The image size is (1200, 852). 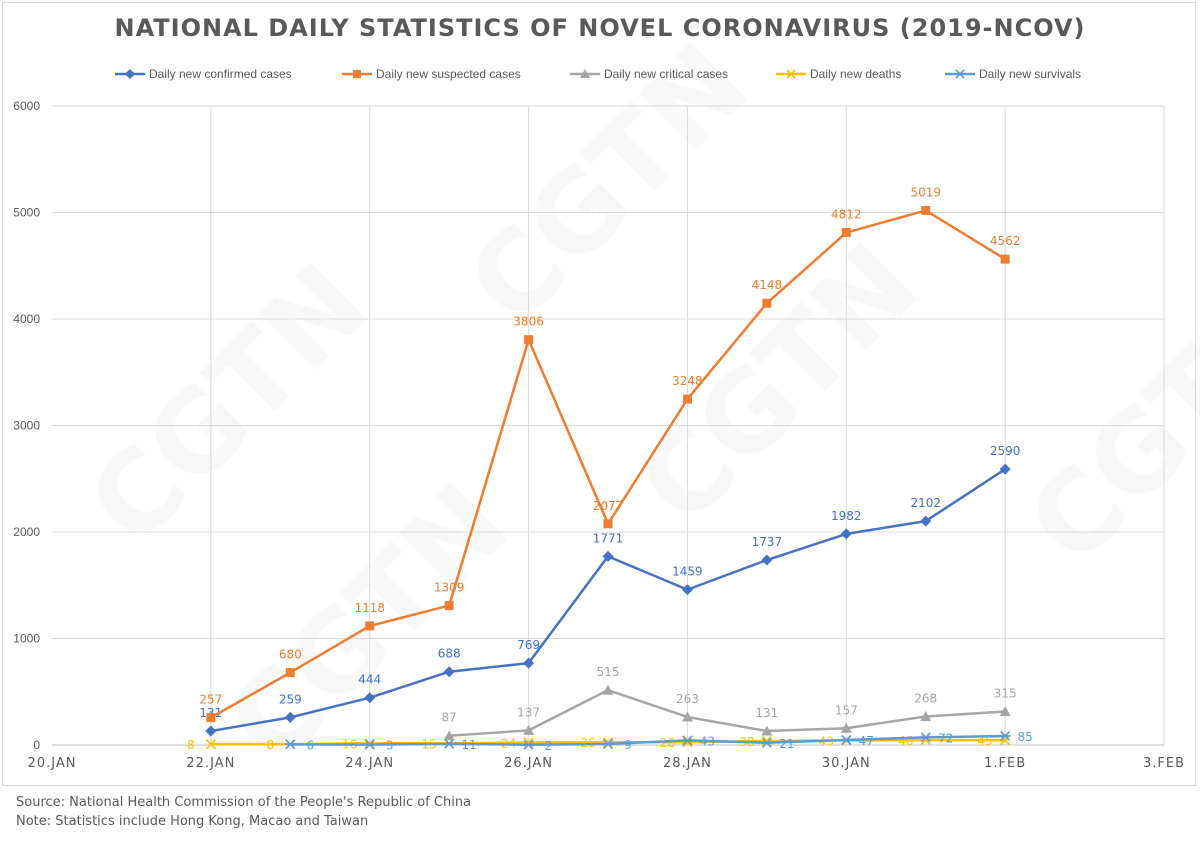 I want to click on y-tick-label: 6000, so click(x=26, y=106).